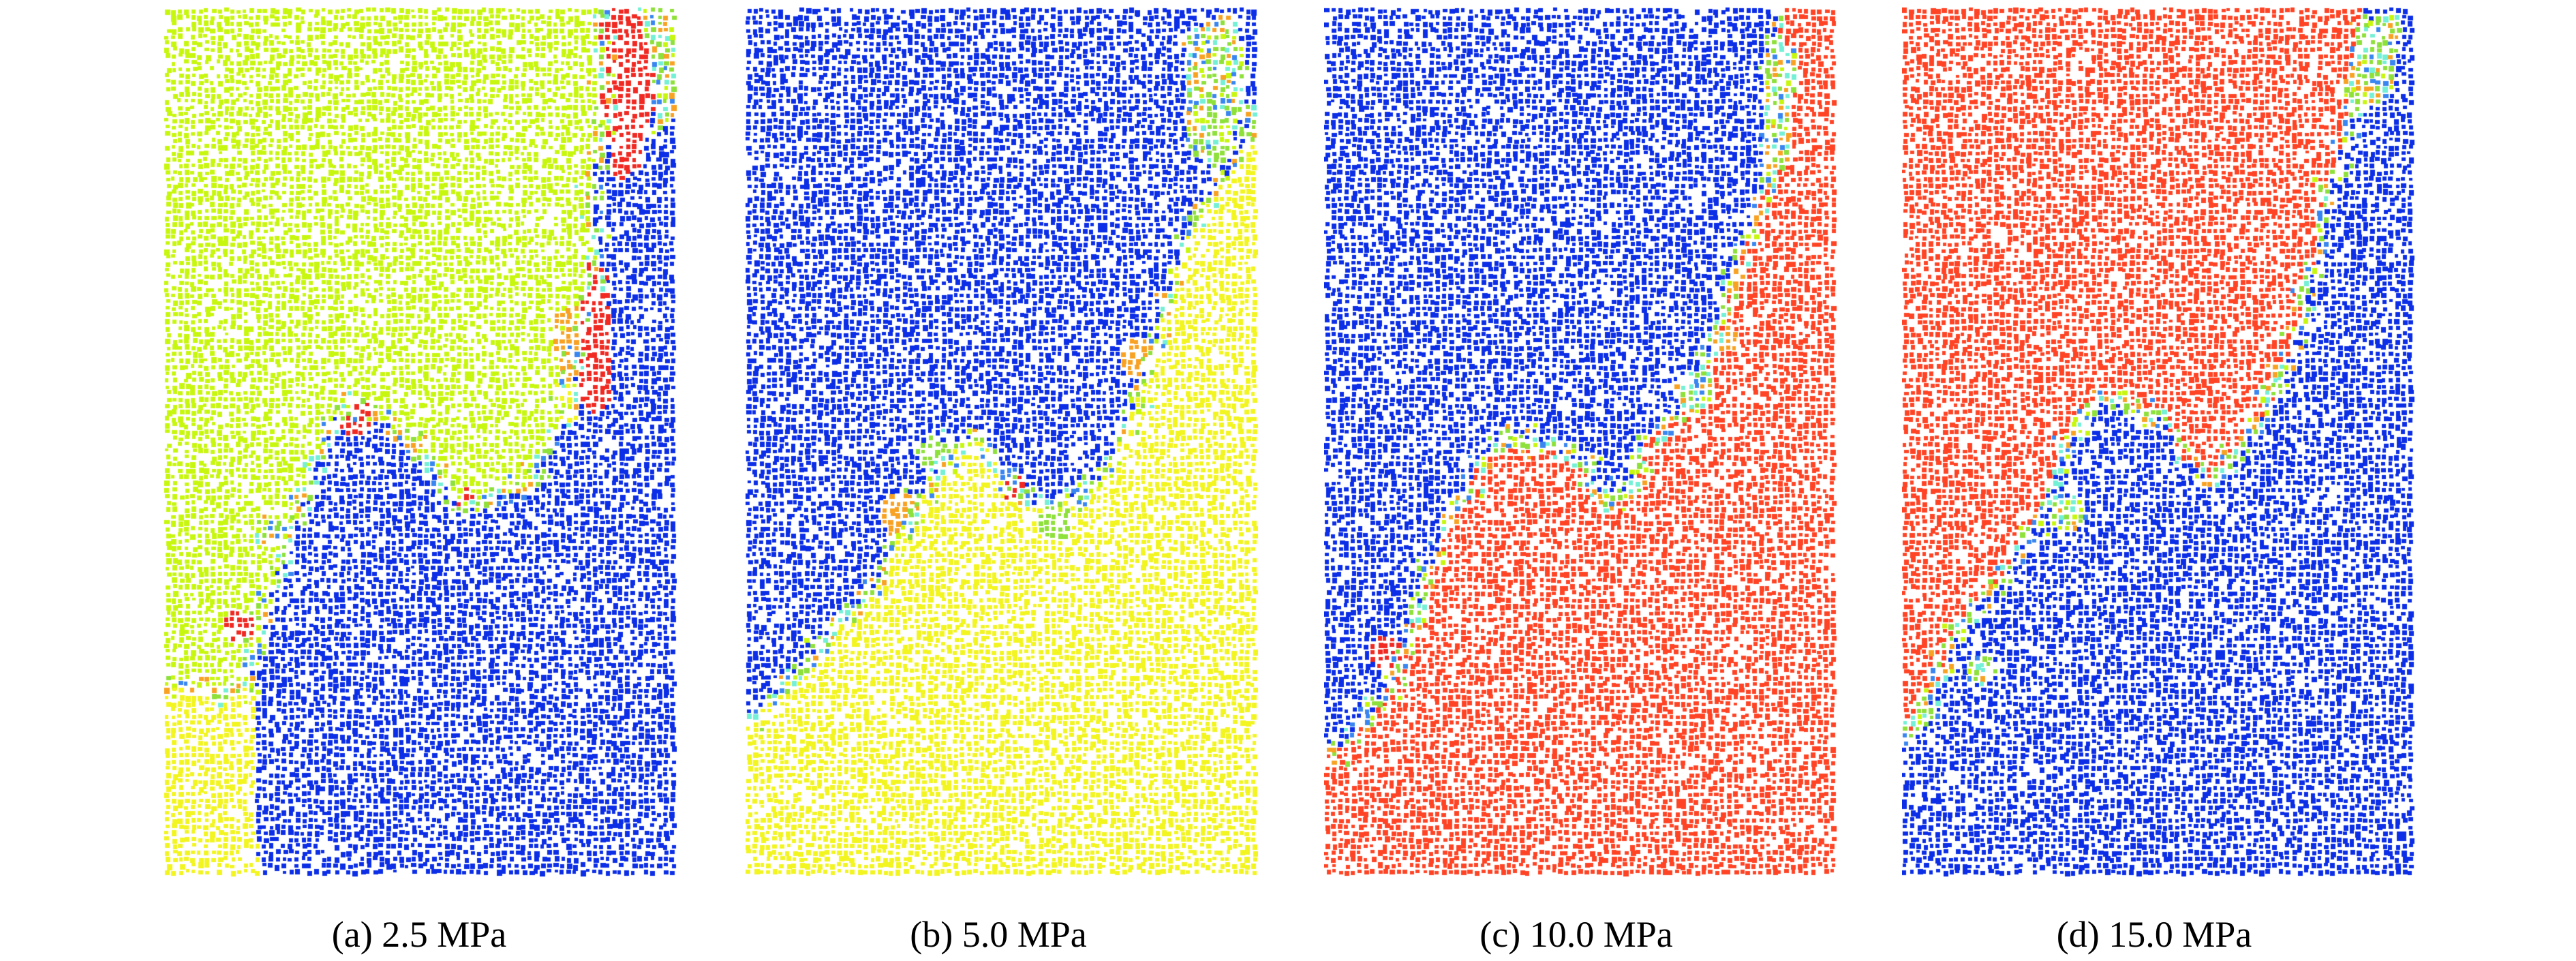  Describe the element at coordinates (1576, 934) in the screenshot. I see `caption-c: (c) 10.0 MPa` at that location.